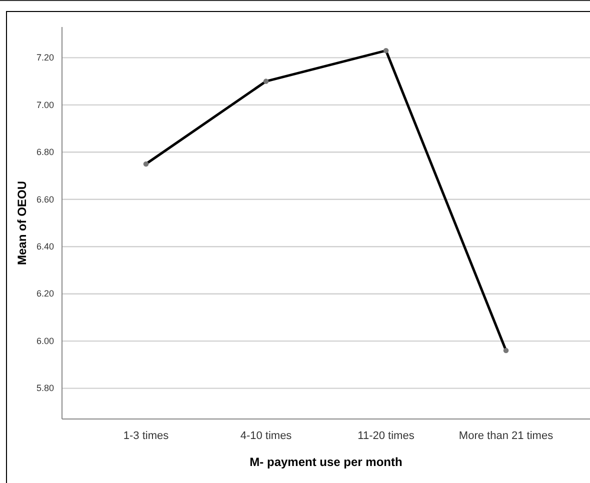 This screenshot has height=483, width=590. Describe the element at coordinates (45, 388) in the screenshot. I see `y-tick-label: 5.80` at that location.